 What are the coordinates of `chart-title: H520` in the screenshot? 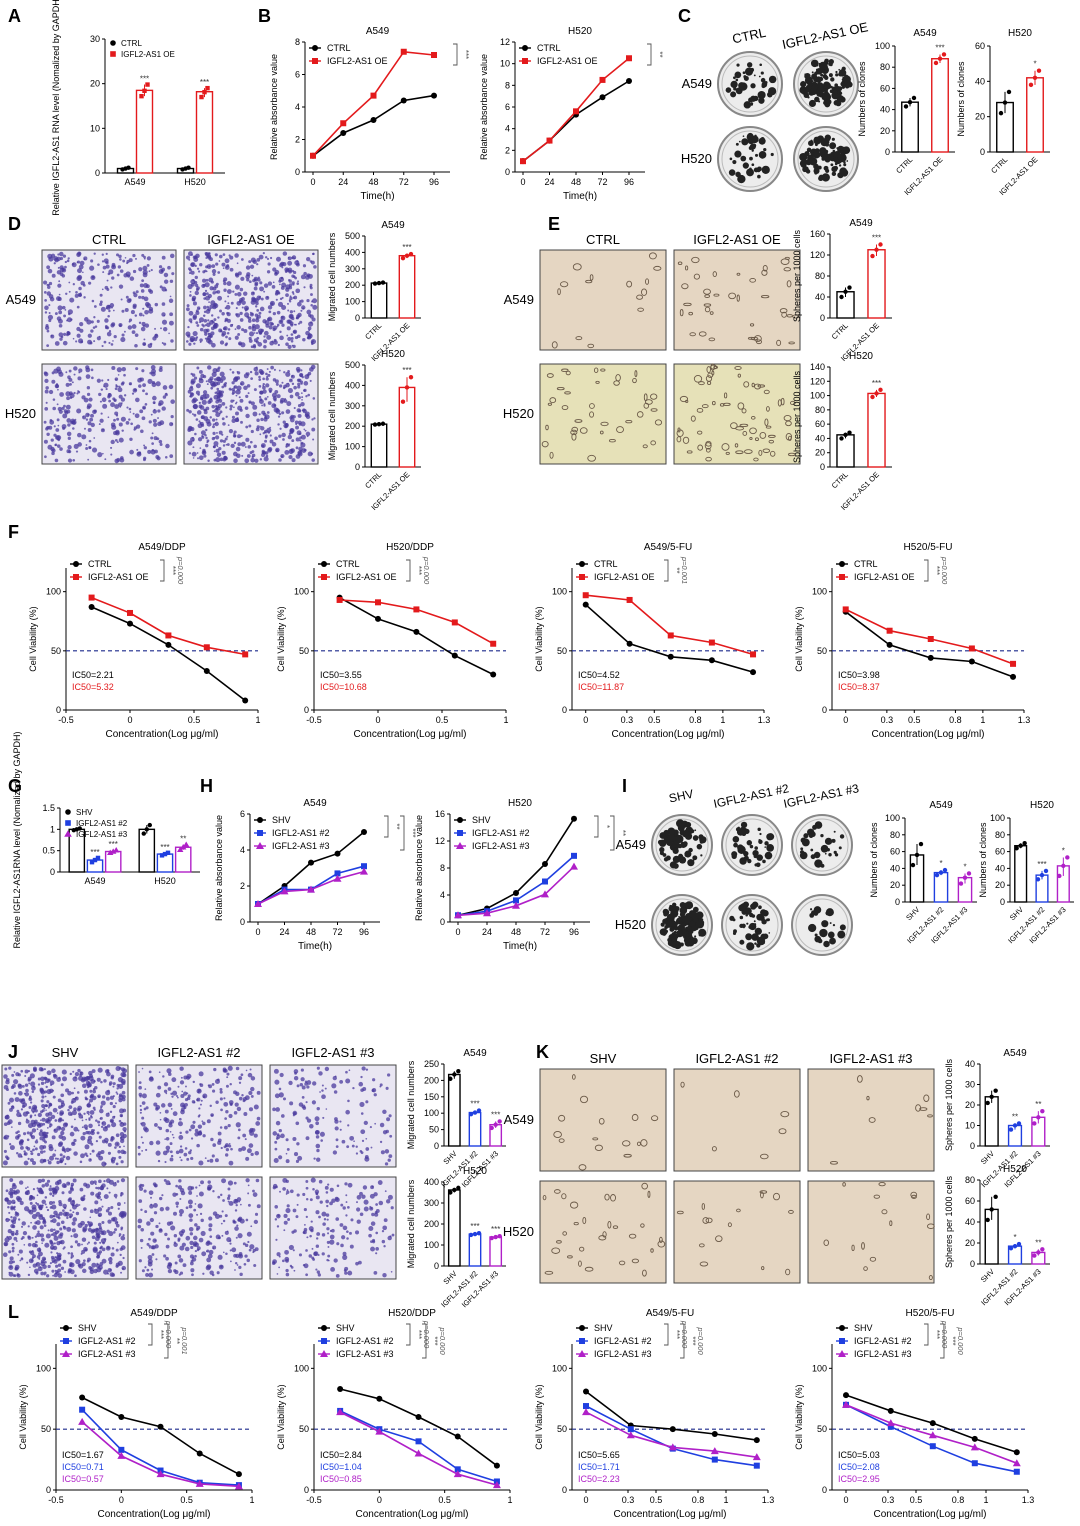 It's located at (393, 354).